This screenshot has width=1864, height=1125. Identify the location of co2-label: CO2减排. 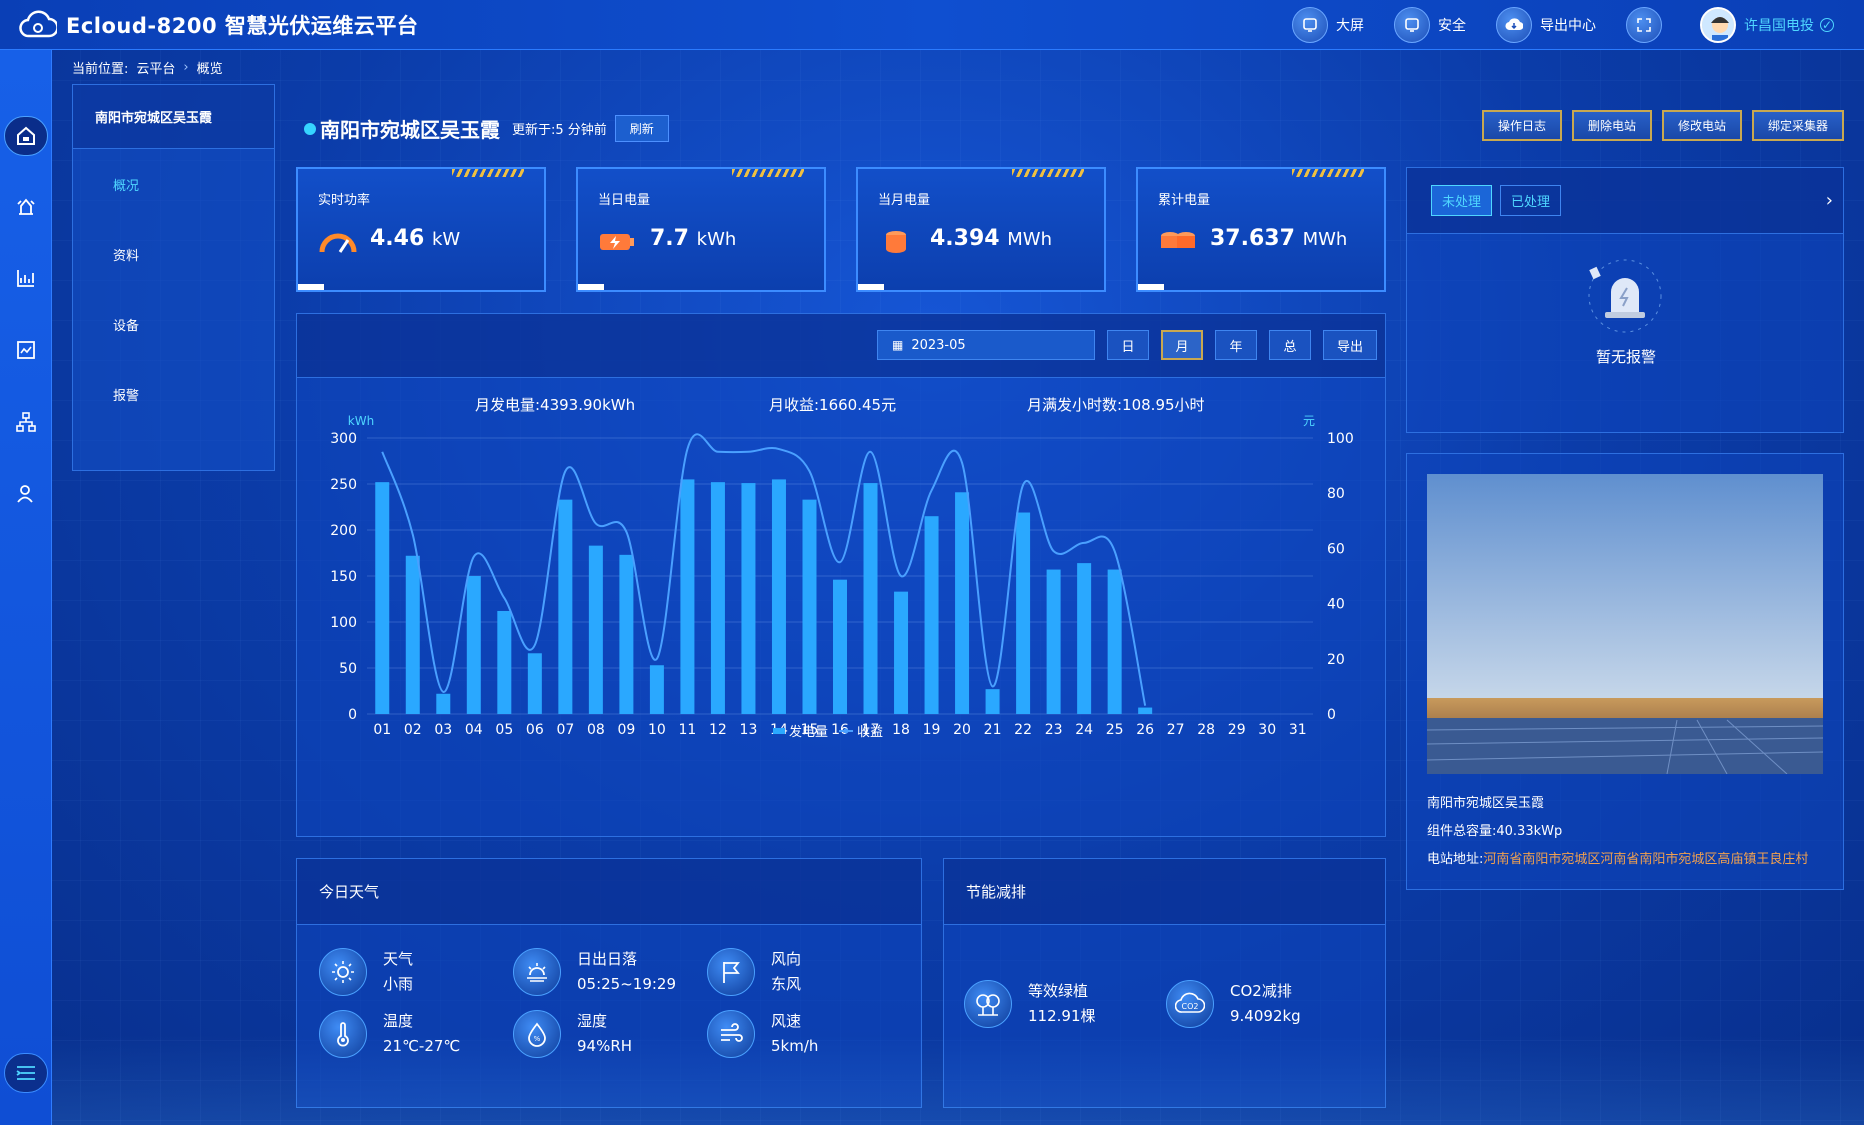
(1261, 991).